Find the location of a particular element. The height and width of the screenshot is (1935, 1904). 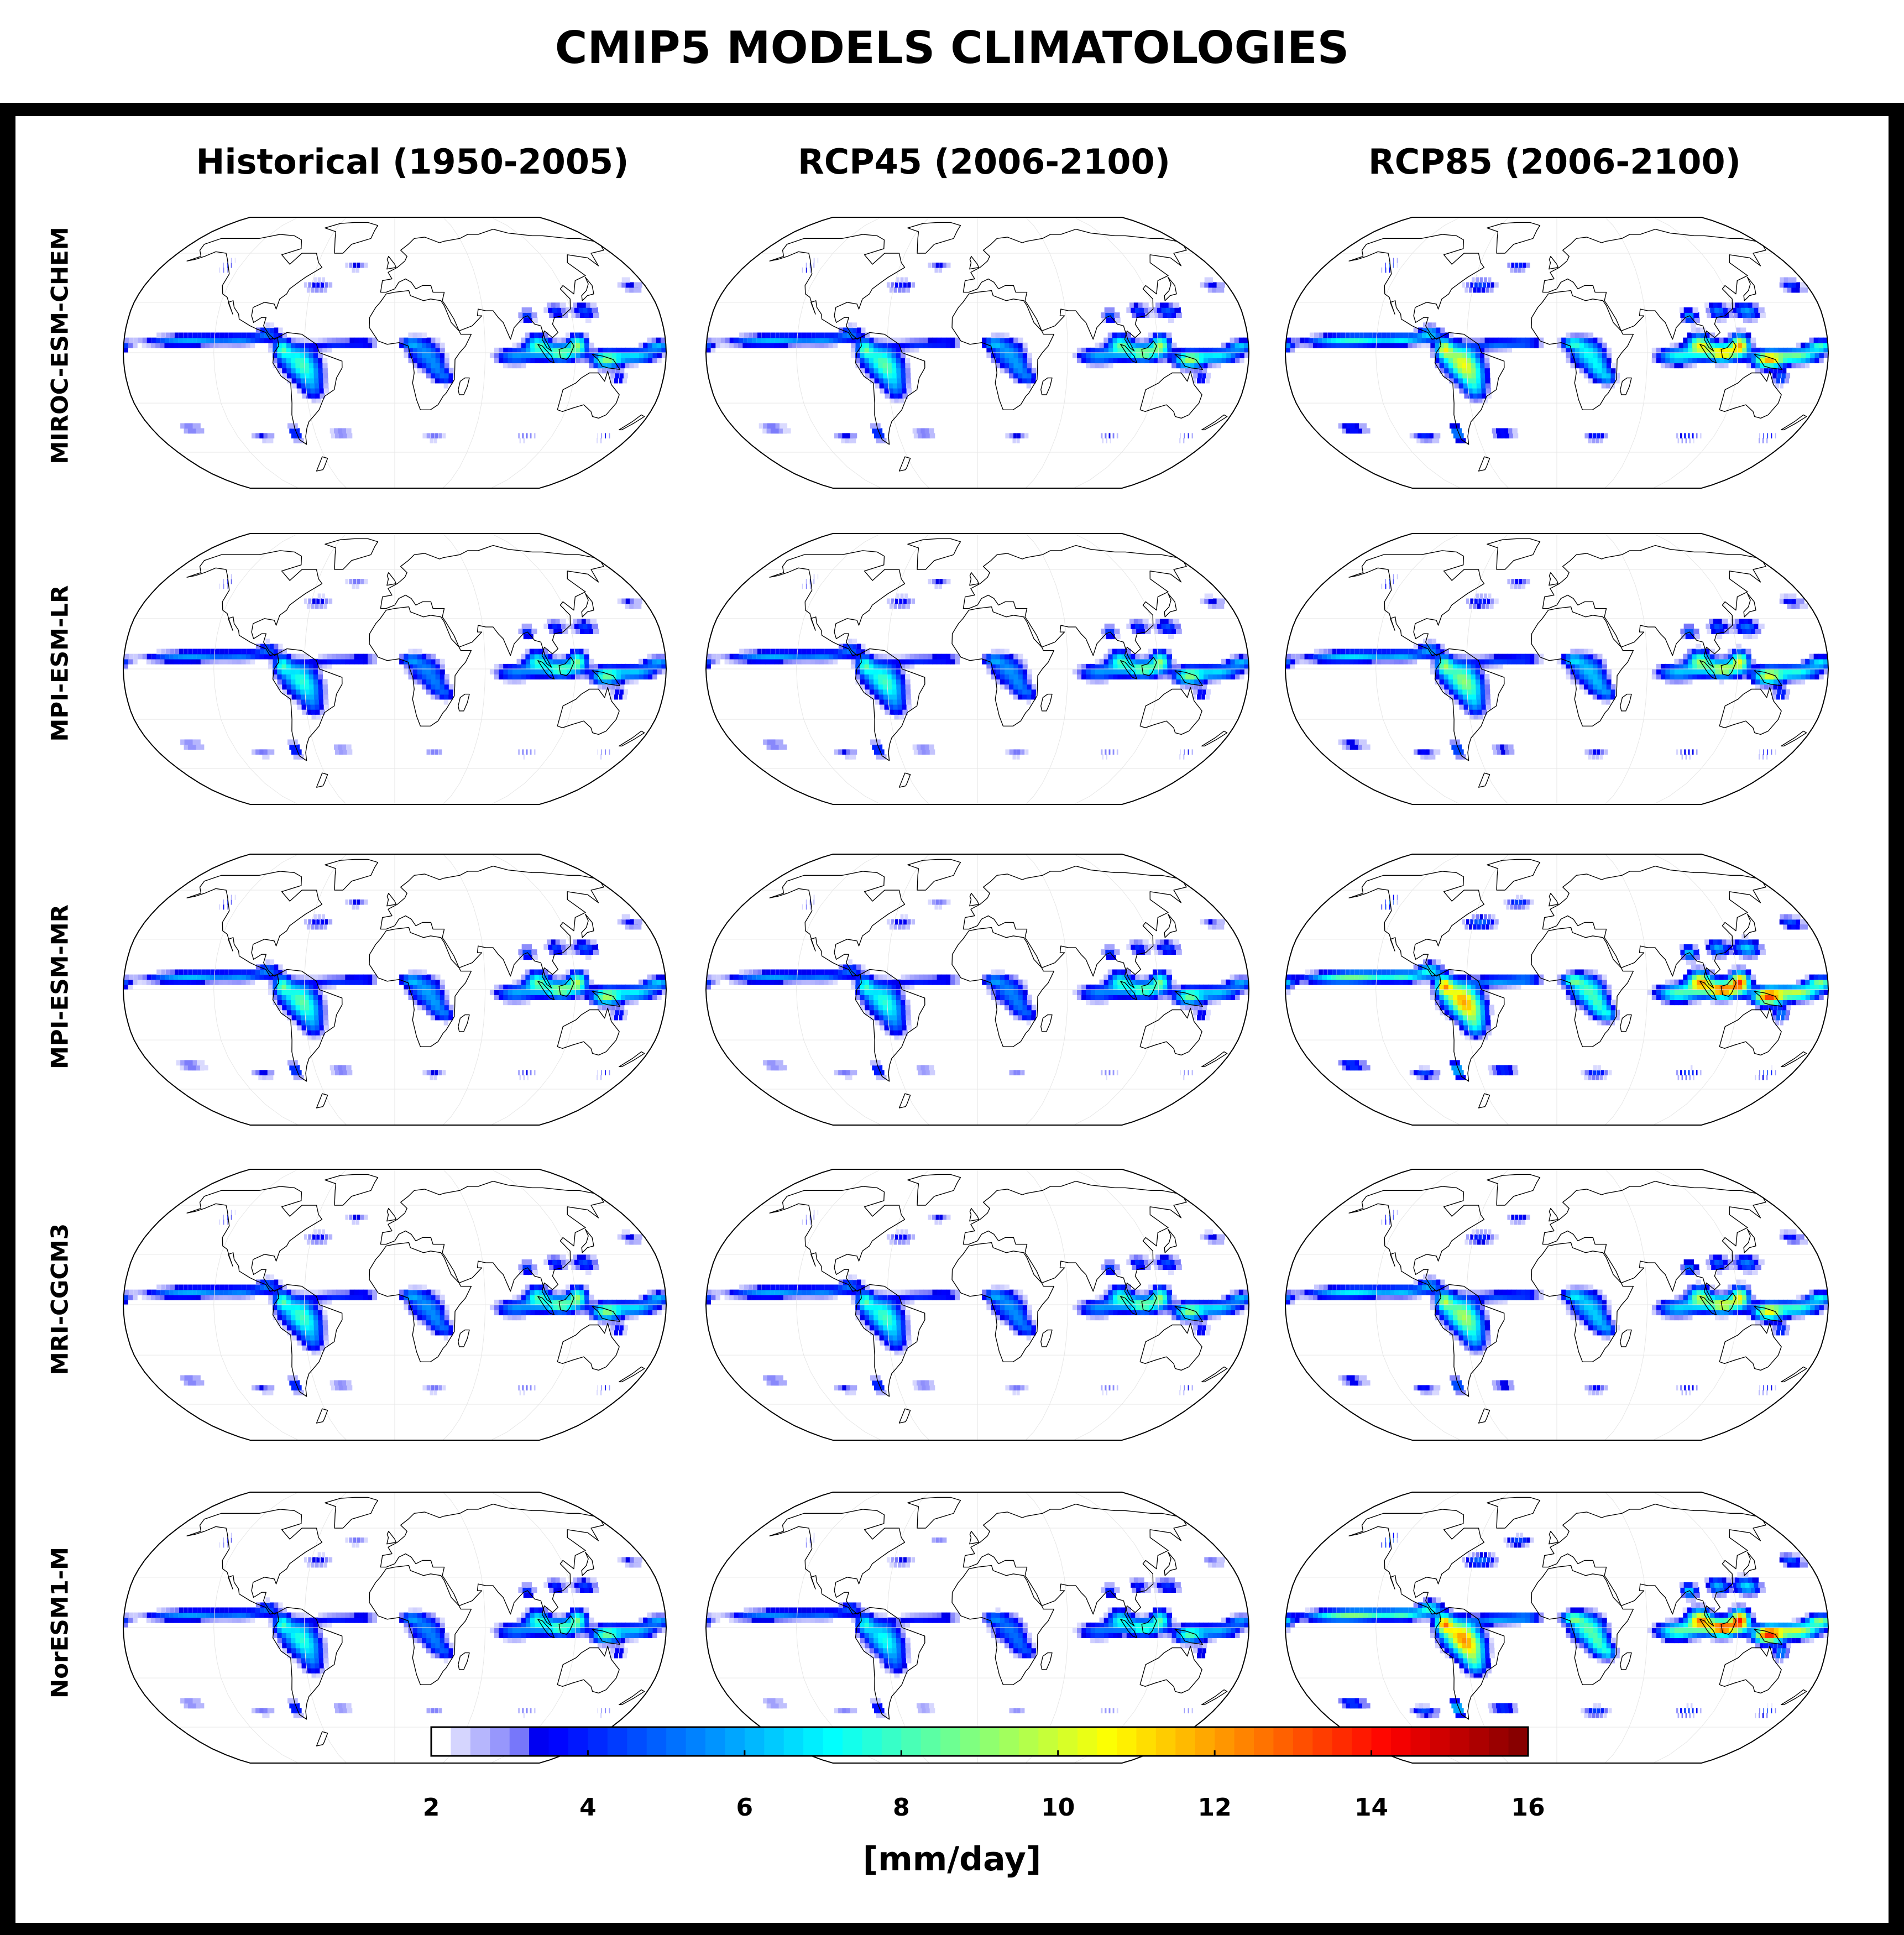

land-borneo is located at coordinates (1728, 666).